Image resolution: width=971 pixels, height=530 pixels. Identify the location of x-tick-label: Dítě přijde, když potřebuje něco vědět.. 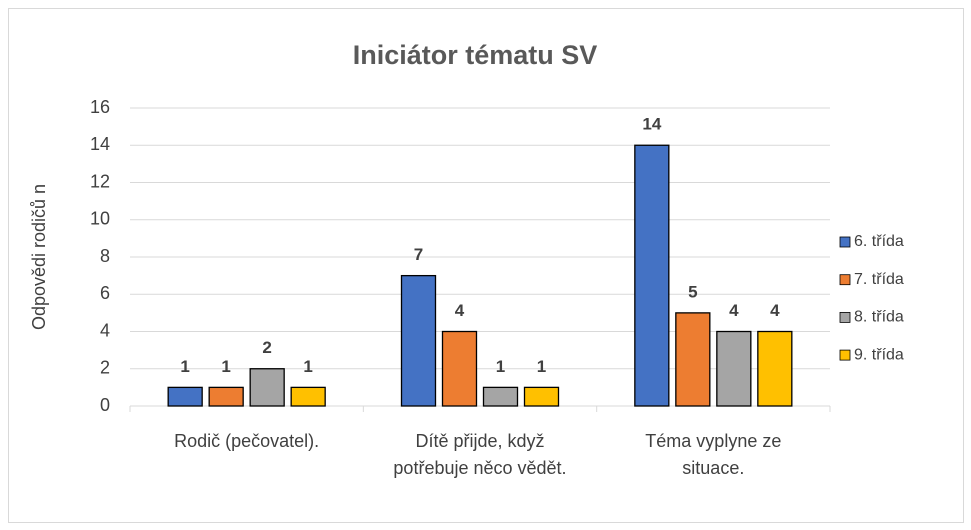
(480, 454).